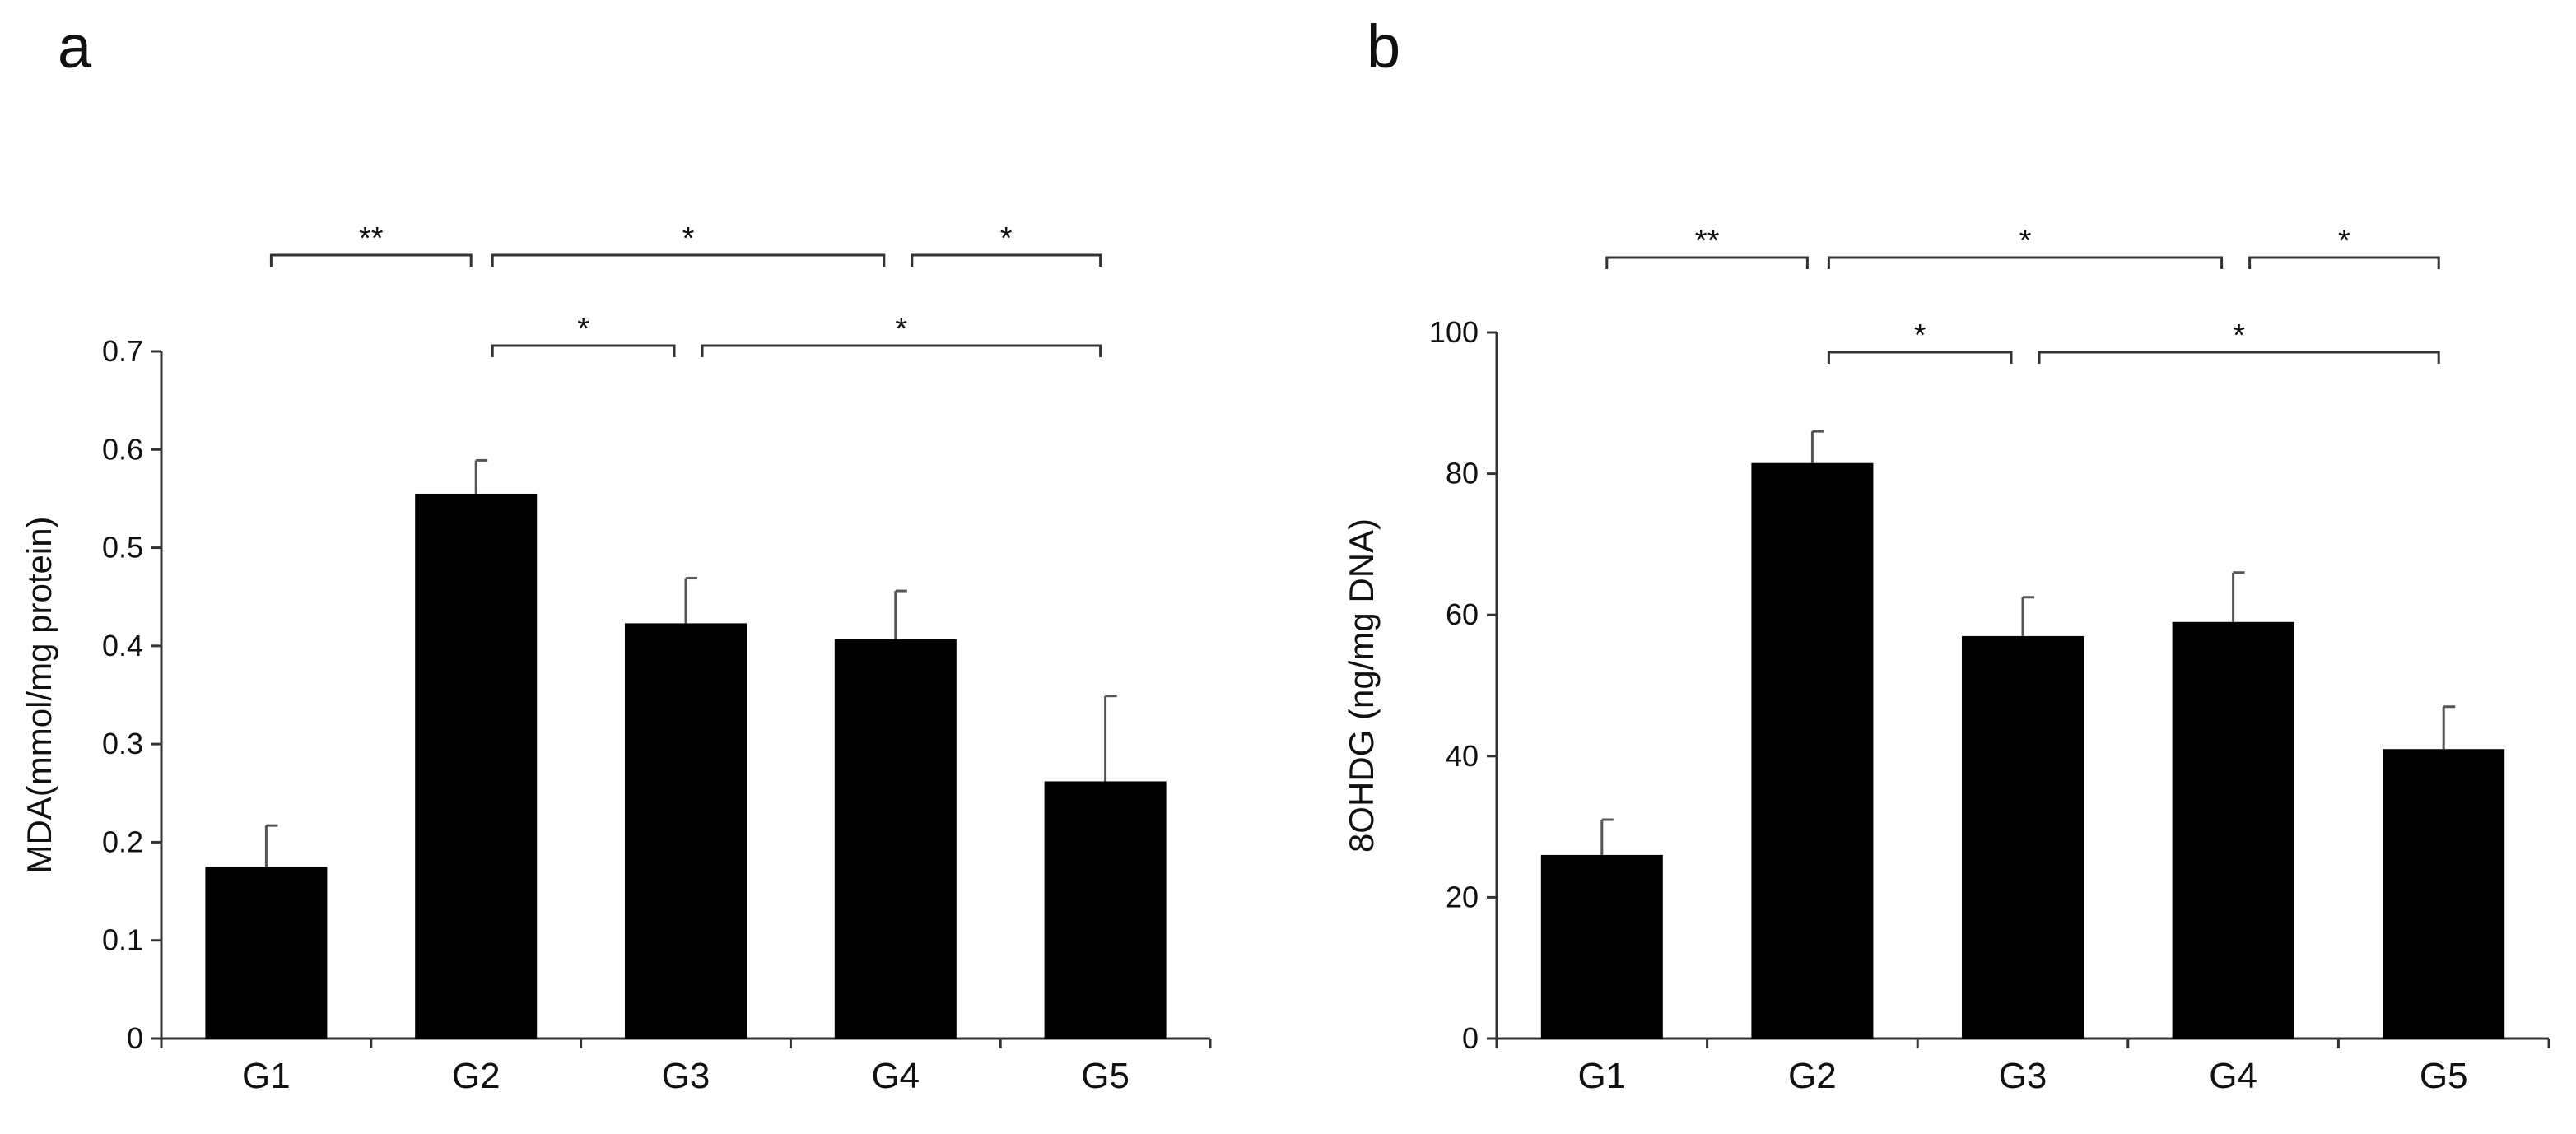  I want to click on y-axis-title: 8OHDG (ng/mg DNA), so click(1361, 685).